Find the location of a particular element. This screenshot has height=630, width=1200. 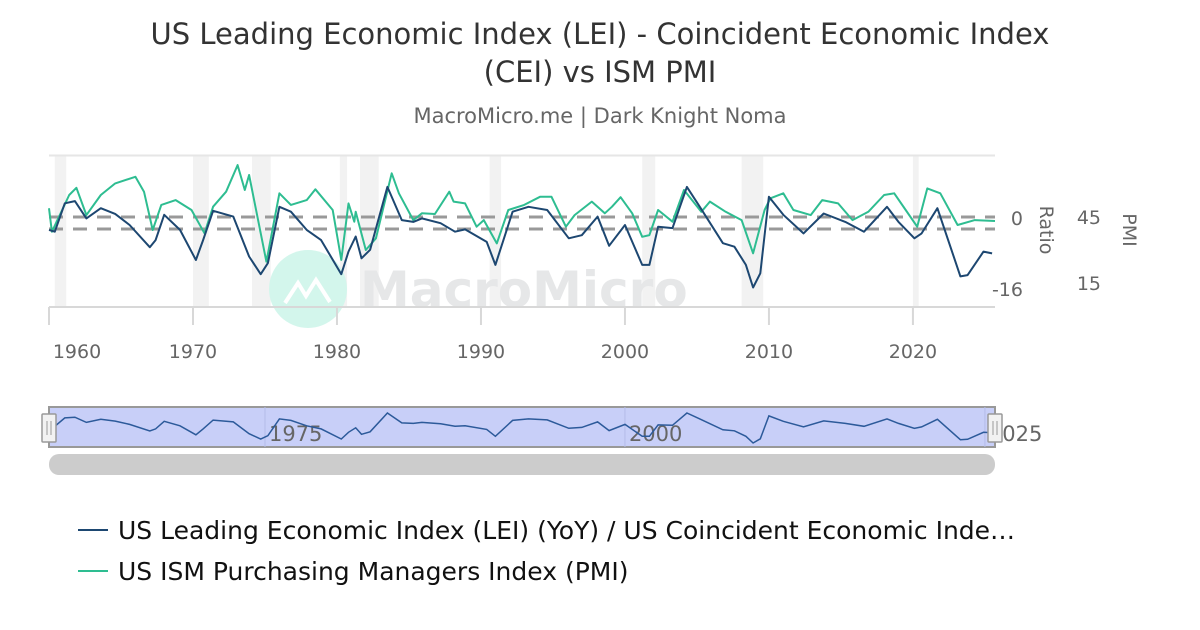

watermark-text: MacroMicro is located at coordinates (524, 290).